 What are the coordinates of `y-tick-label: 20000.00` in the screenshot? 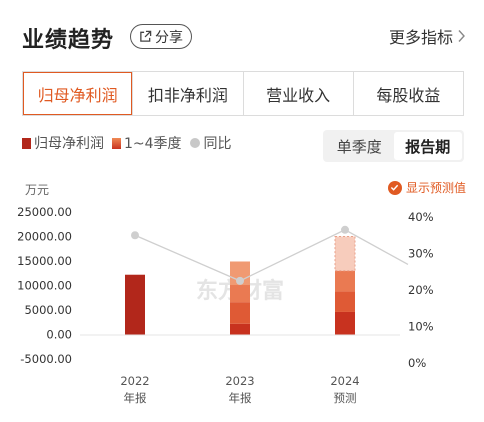 It's located at (44, 237).